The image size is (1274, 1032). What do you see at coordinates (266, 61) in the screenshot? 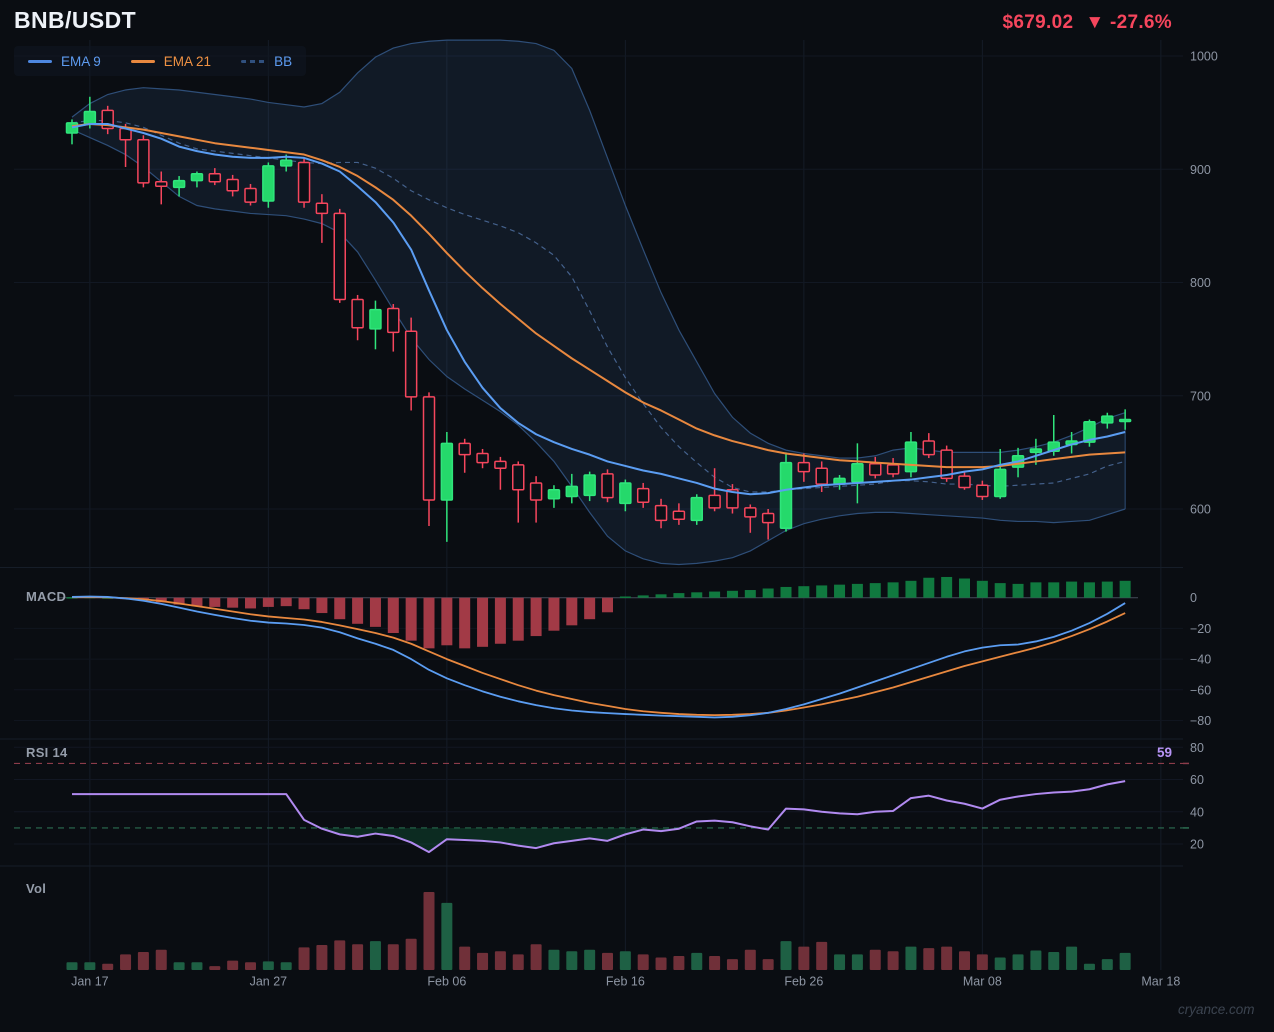
I see `legend-item-bb: BB` at bounding box center [266, 61].